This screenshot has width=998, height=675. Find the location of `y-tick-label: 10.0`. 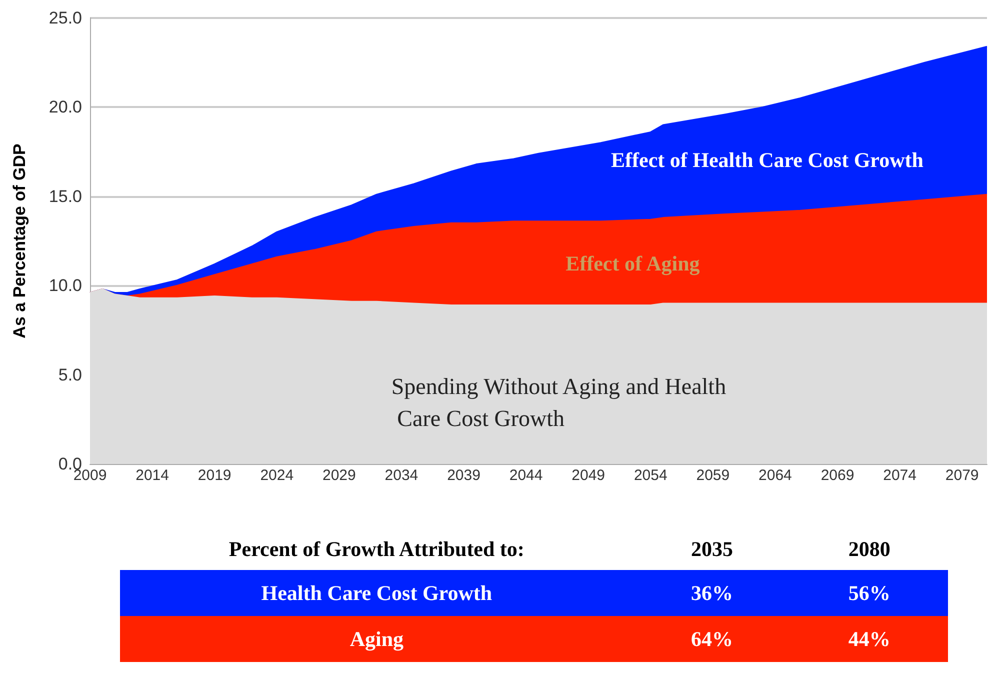

y-tick-label: 10.0 is located at coordinates (65, 286).